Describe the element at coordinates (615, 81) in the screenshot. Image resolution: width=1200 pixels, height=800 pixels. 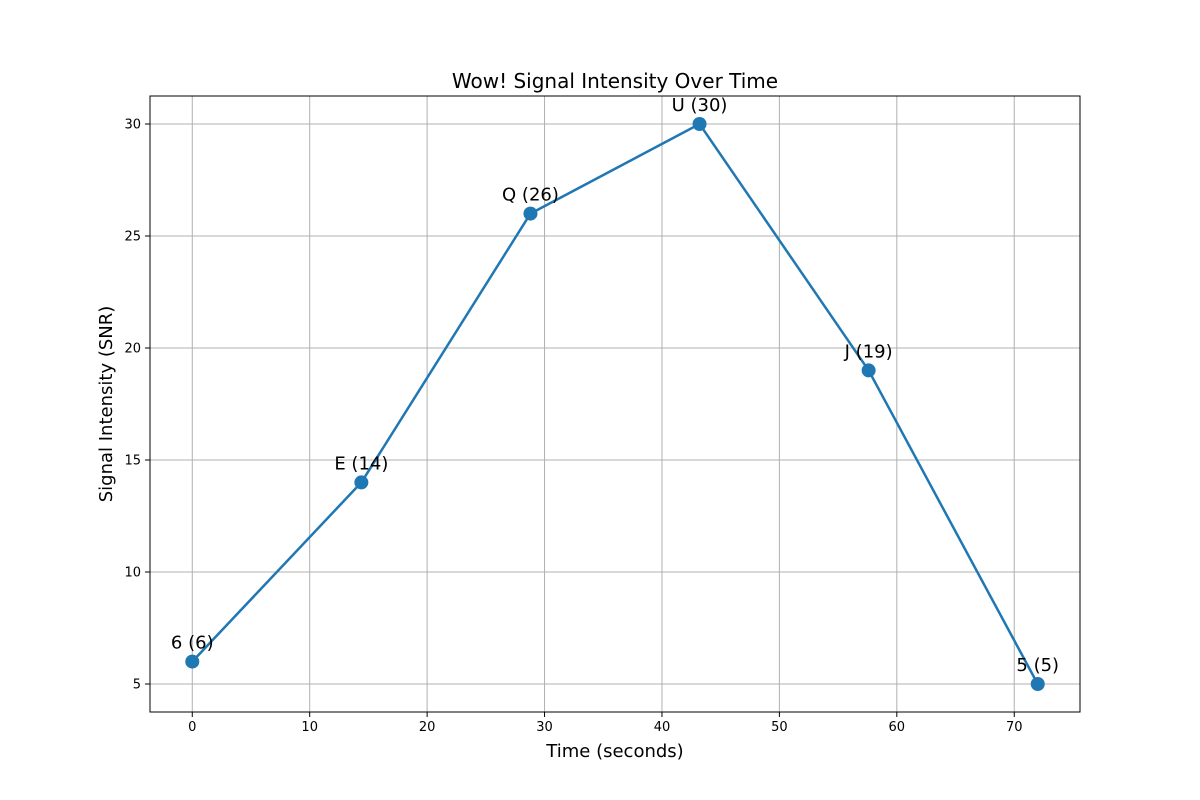
I see `chart-title: Wow! Signal Intensity Over Time` at that location.